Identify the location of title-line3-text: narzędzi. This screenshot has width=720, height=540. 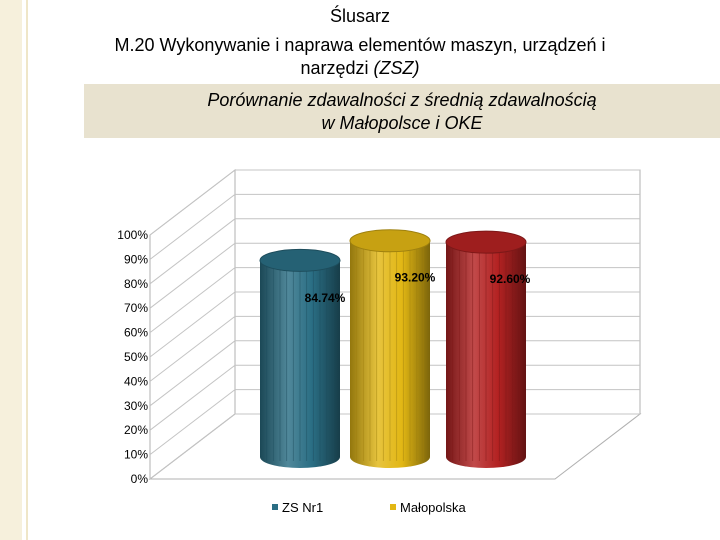
(337, 68).